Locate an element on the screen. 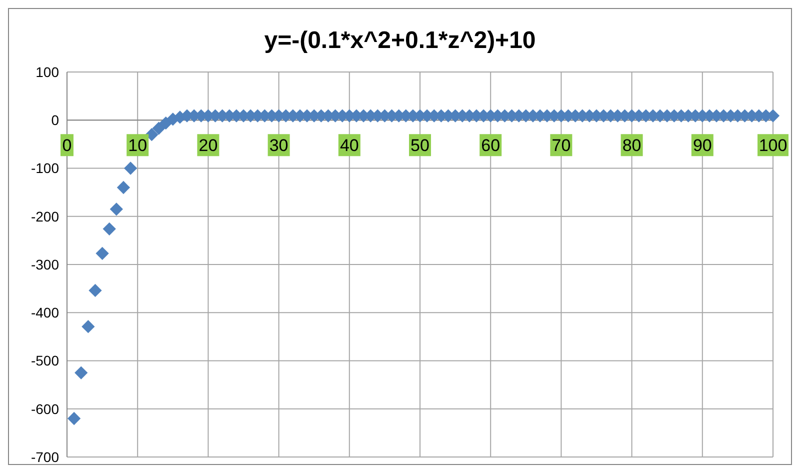 This screenshot has height=473, width=800. y-tick-label: -500 is located at coordinates (45, 360).